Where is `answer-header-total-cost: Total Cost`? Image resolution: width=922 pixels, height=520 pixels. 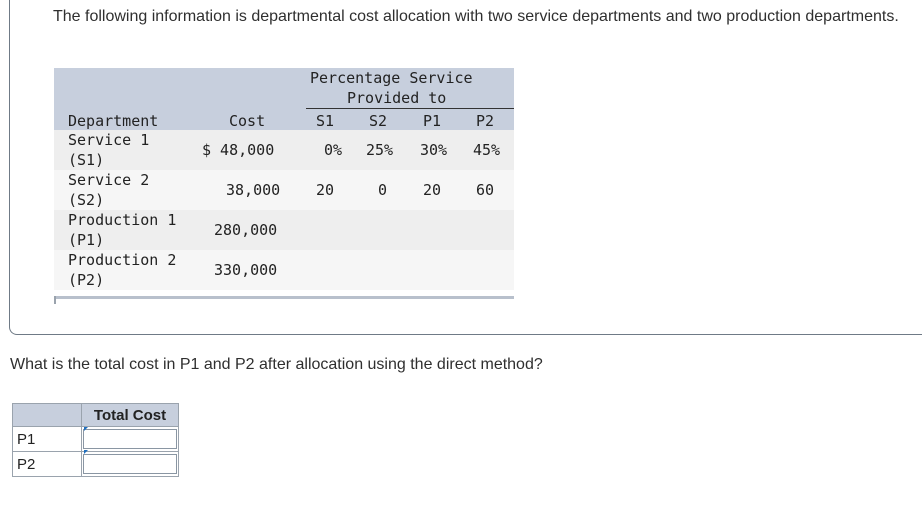
answer-header-total-cost: Total Cost is located at coordinates (130, 415).